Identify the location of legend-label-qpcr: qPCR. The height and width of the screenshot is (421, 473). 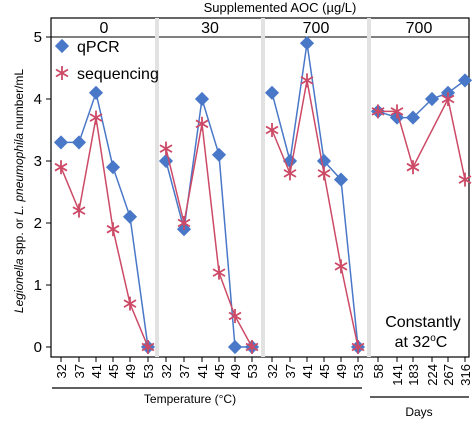
(98, 47).